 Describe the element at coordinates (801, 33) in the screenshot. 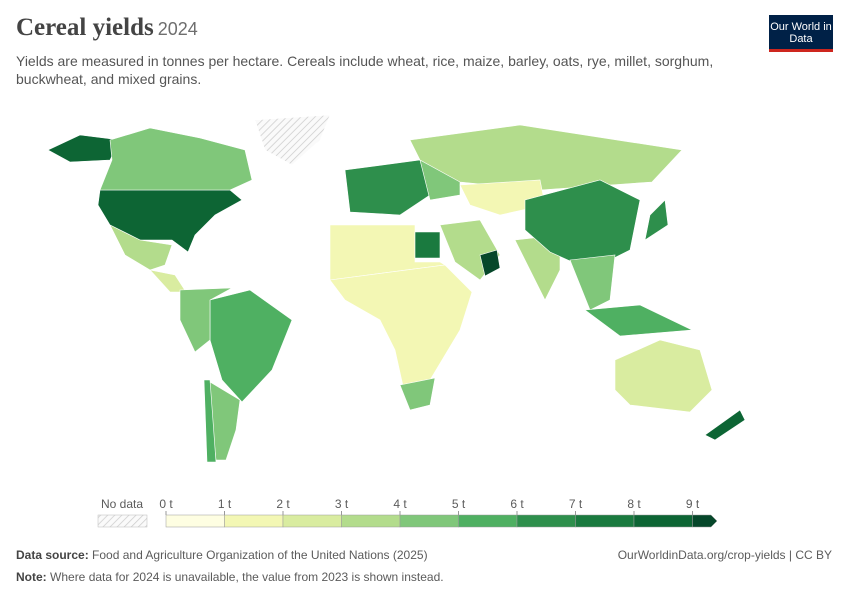

I see `logo: Our World in Data` at that location.